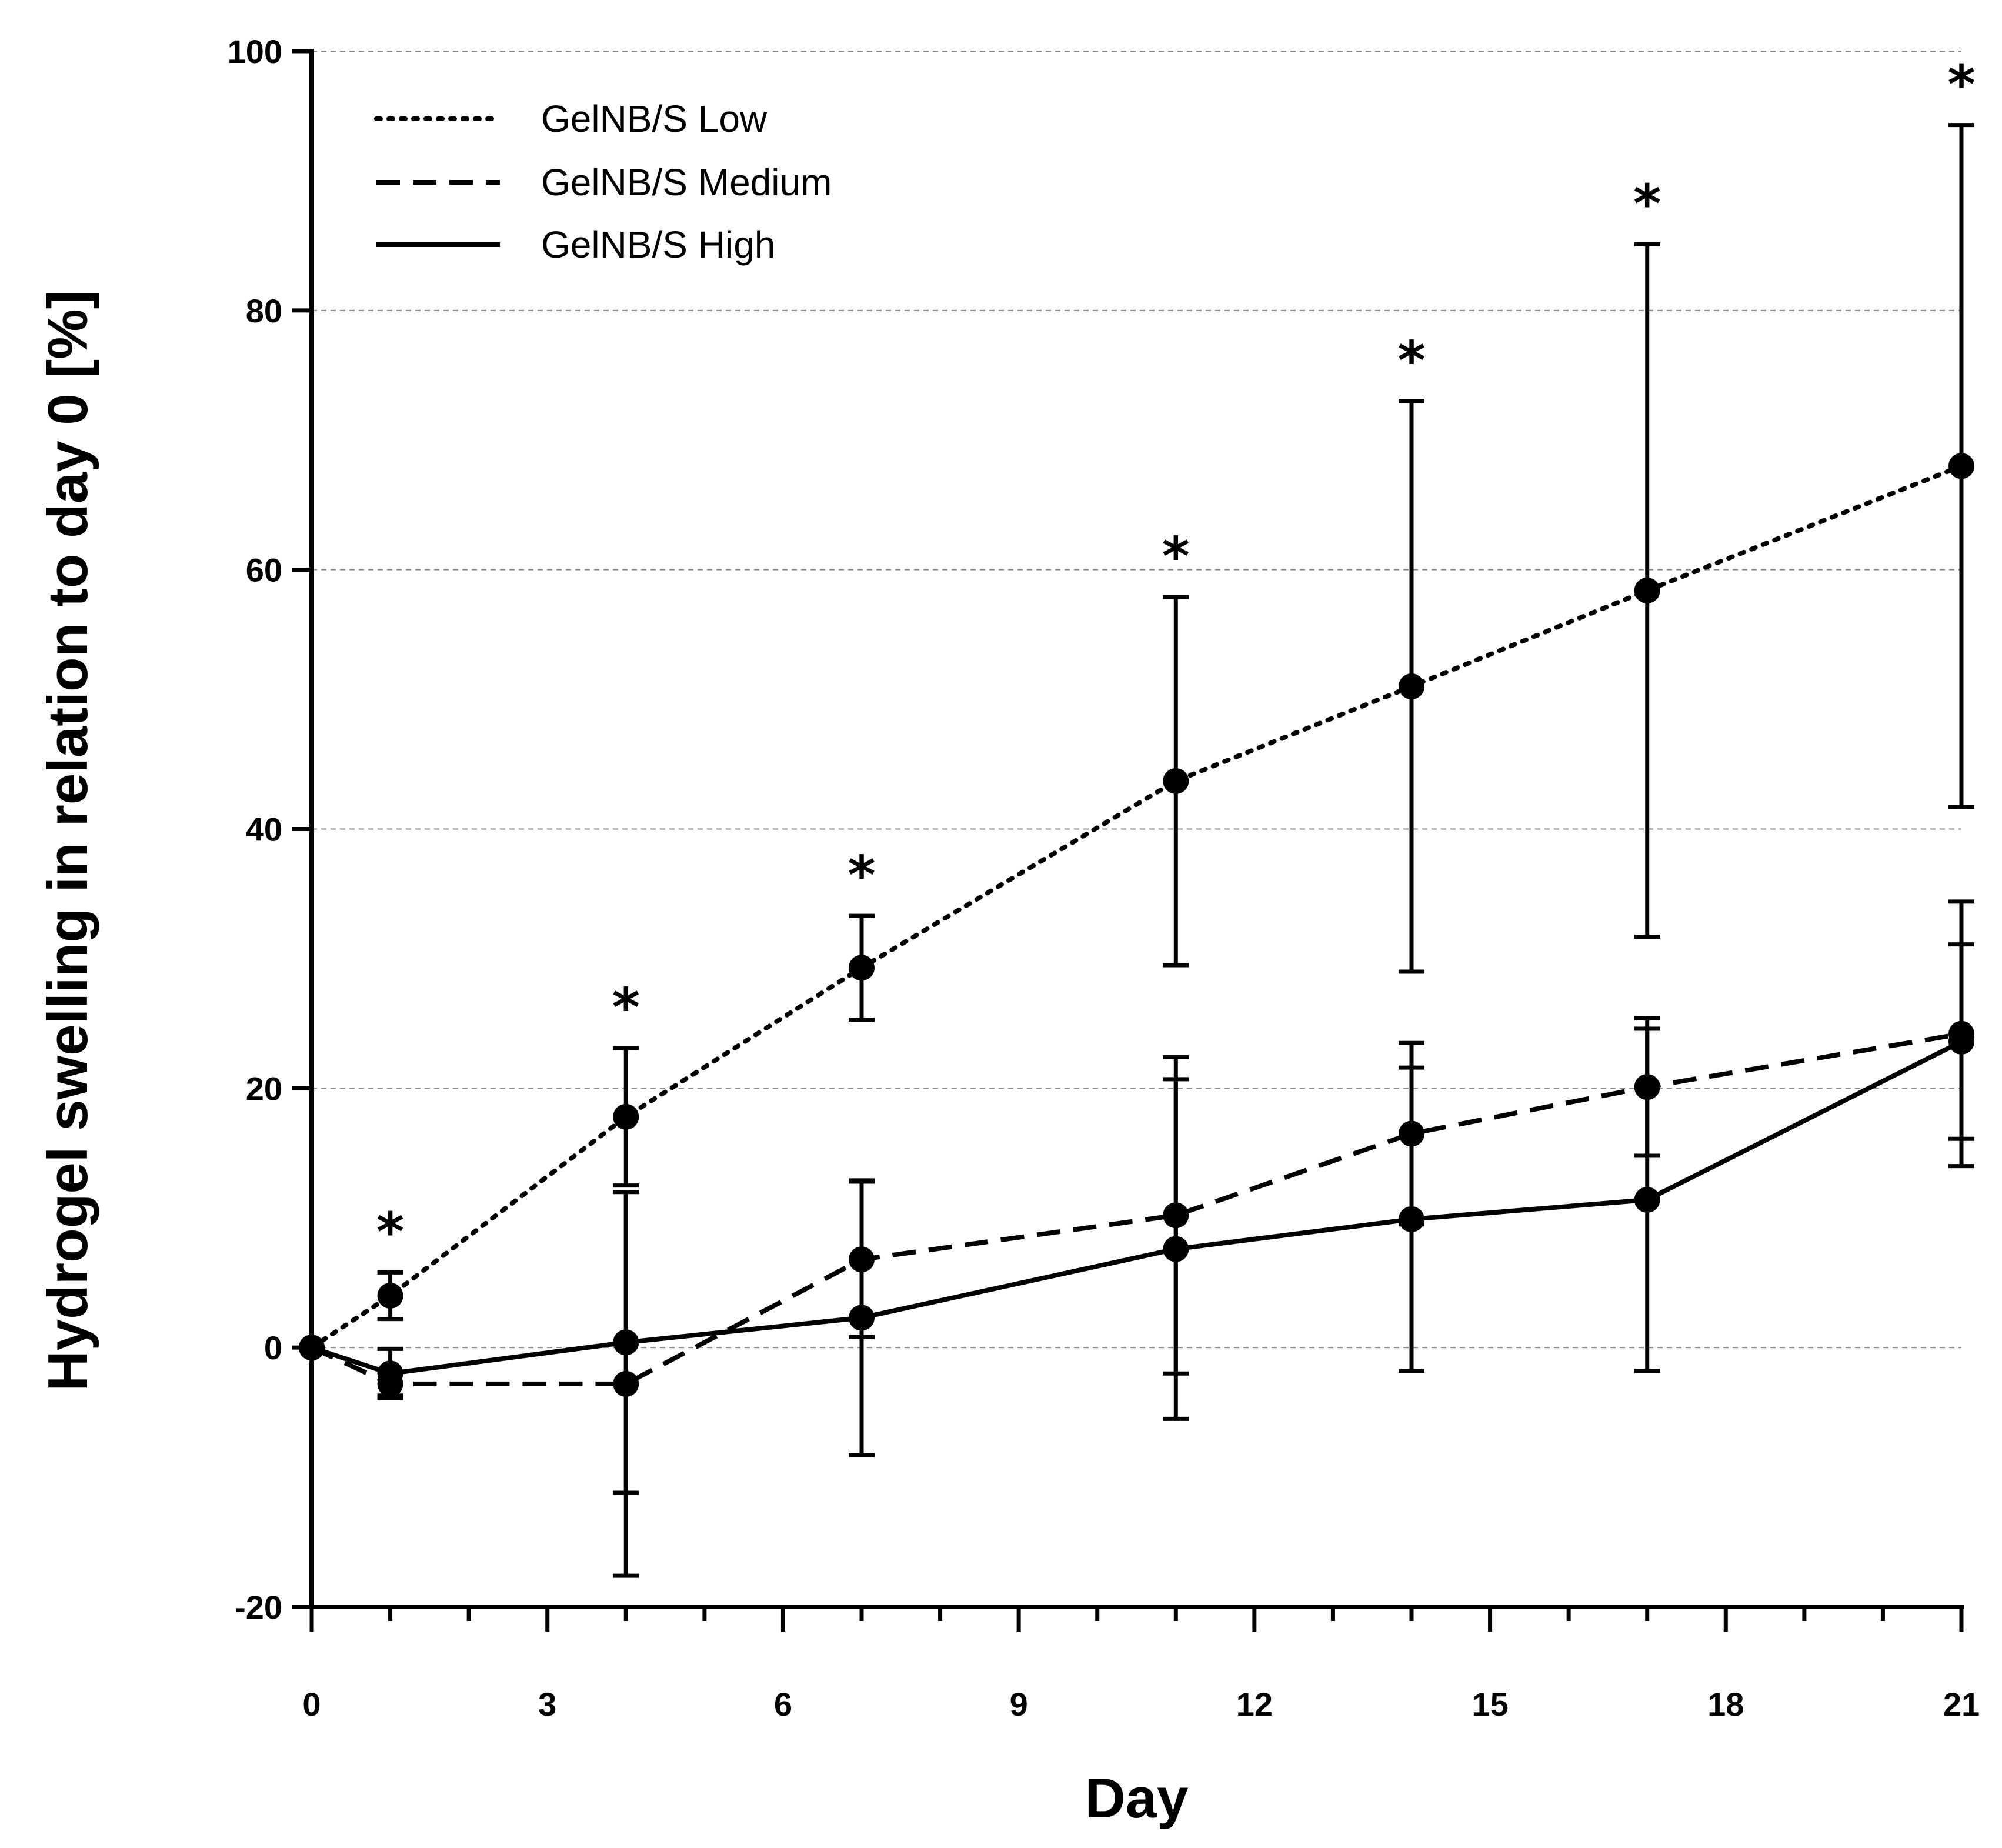 This screenshot has height=1848, width=2002. What do you see at coordinates (1254, 1704) in the screenshot?
I see `x-tick-label: 12` at bounding box center [1254, 1704].